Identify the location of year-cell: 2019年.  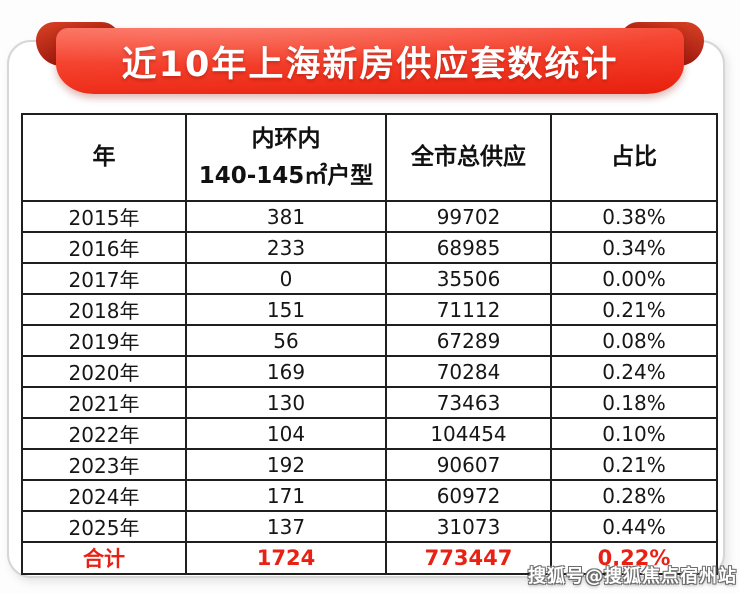
(104, 340).